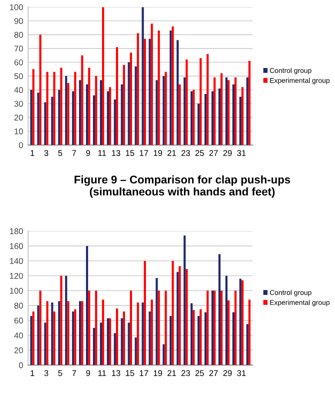 Image resolution: width=335 pixels, height=393 pixels. Describe the element at coordinates (158, 373) in the screenshot. I see `x-tick-label: 19` at that location.